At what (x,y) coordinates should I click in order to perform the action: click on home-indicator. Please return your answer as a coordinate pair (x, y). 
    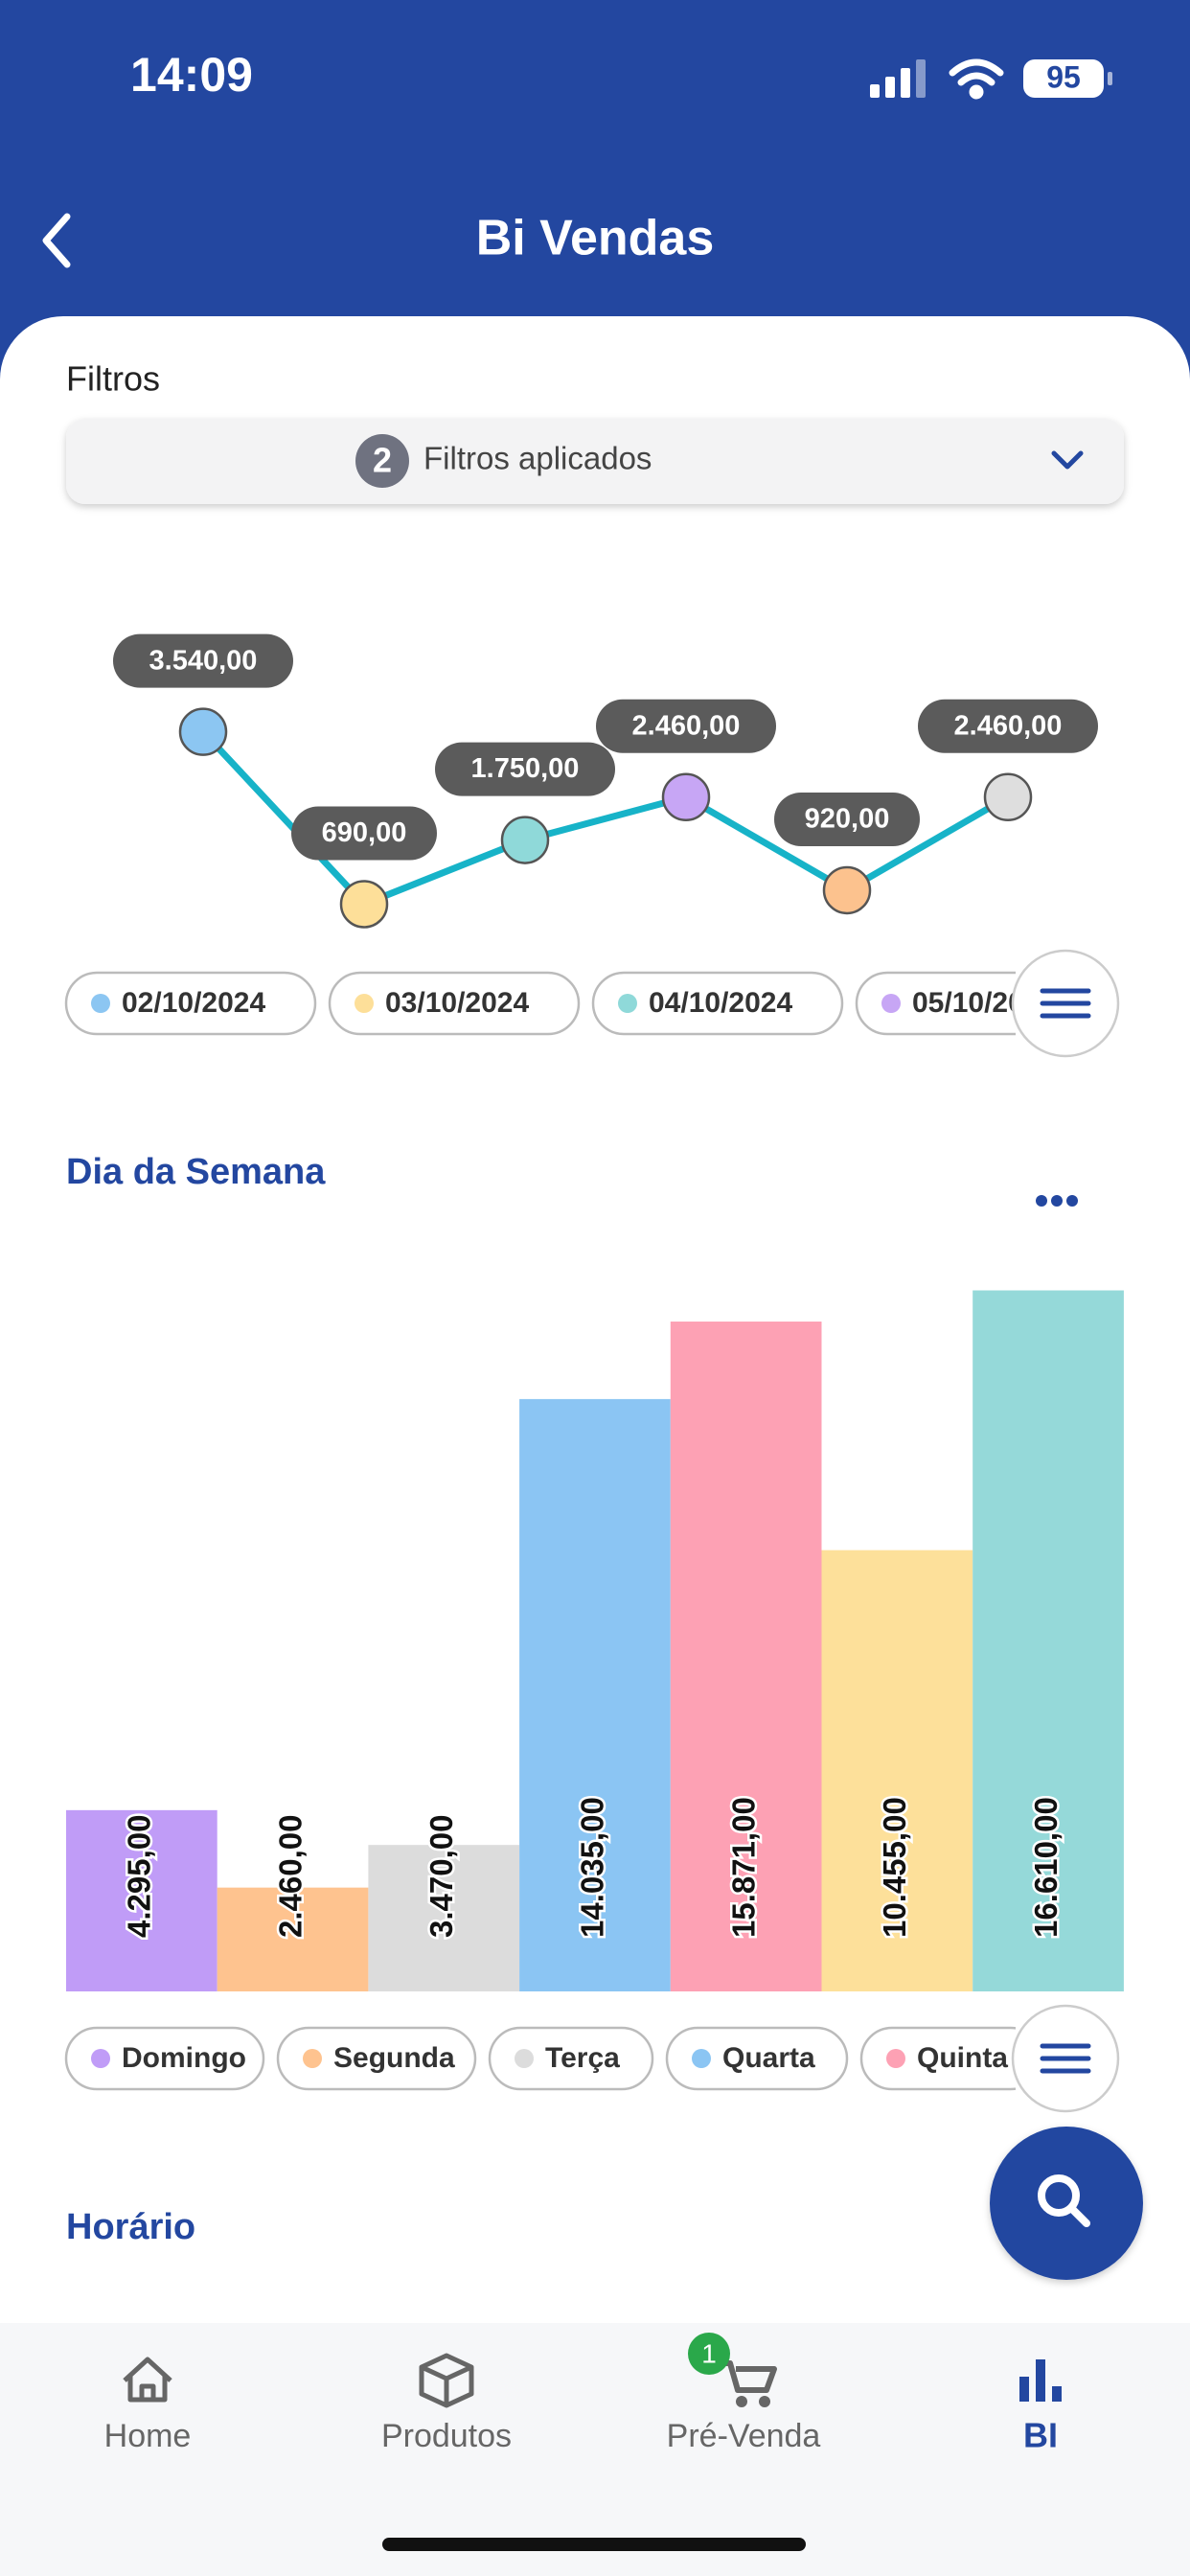
    Looking at the image, I should click on (594, 2544).